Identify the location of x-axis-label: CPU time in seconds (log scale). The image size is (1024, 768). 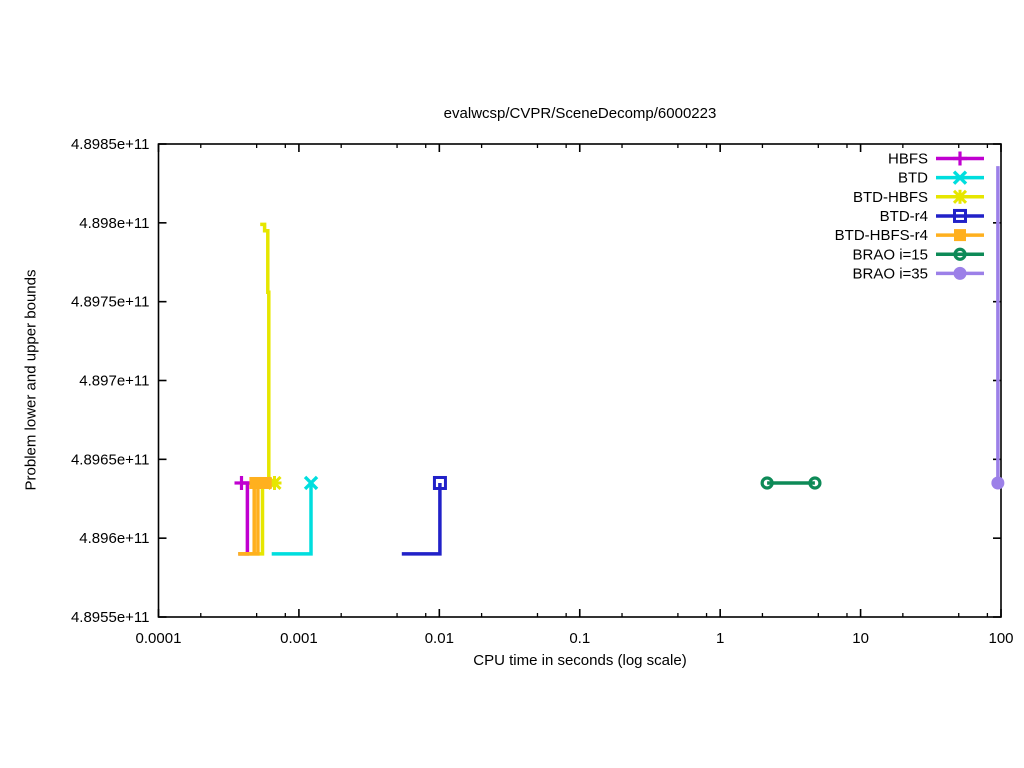
(580, 660).